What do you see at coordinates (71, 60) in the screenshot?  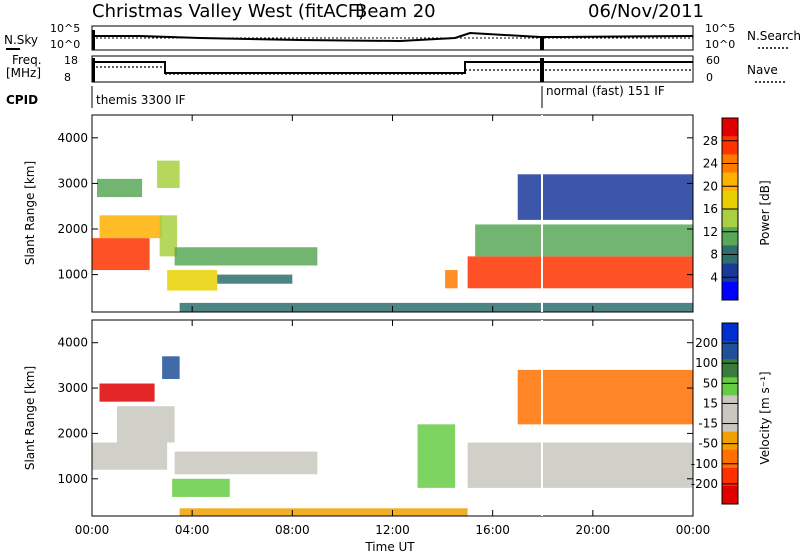 I see `freq-tick-top: 18` at bounding box center [71, 60].